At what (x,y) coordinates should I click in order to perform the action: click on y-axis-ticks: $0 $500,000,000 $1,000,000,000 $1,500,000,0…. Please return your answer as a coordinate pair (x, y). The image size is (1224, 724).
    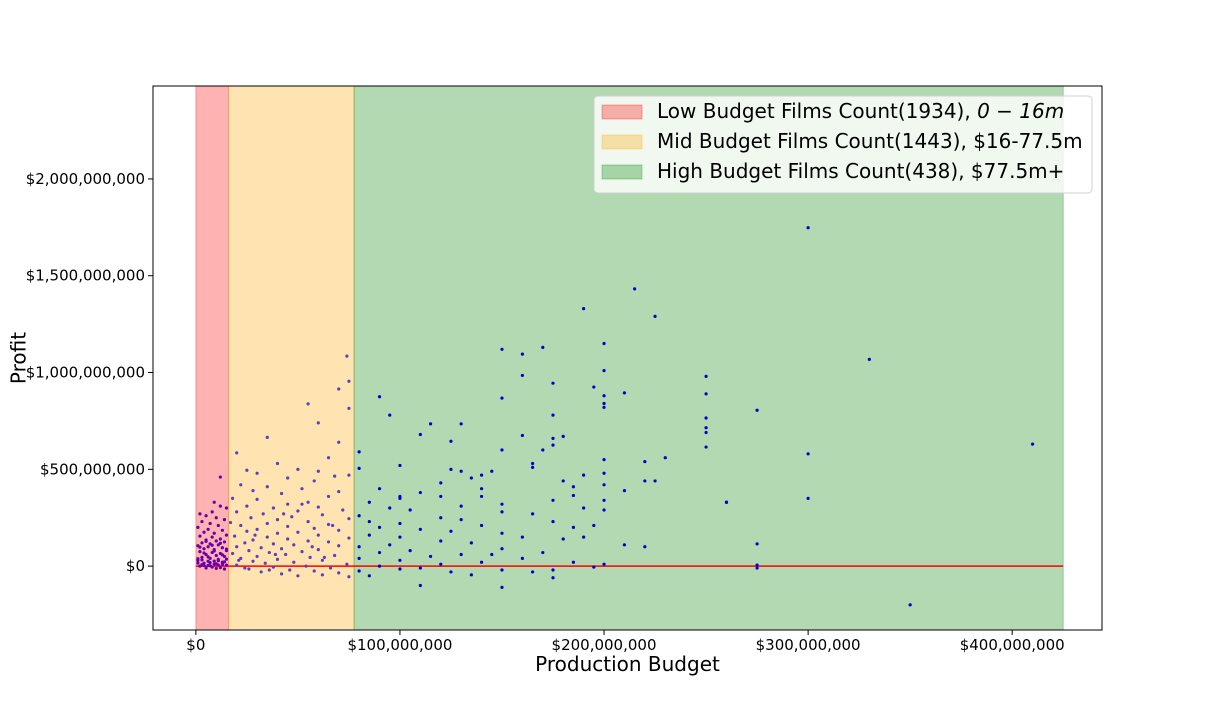
    Looking at the image, I should click on (89, 372).